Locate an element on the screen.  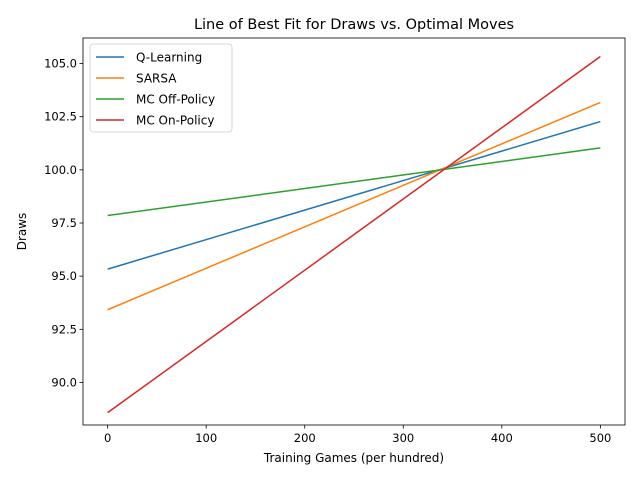
x-tick-label: 400 is located at coordinates (502, 438).